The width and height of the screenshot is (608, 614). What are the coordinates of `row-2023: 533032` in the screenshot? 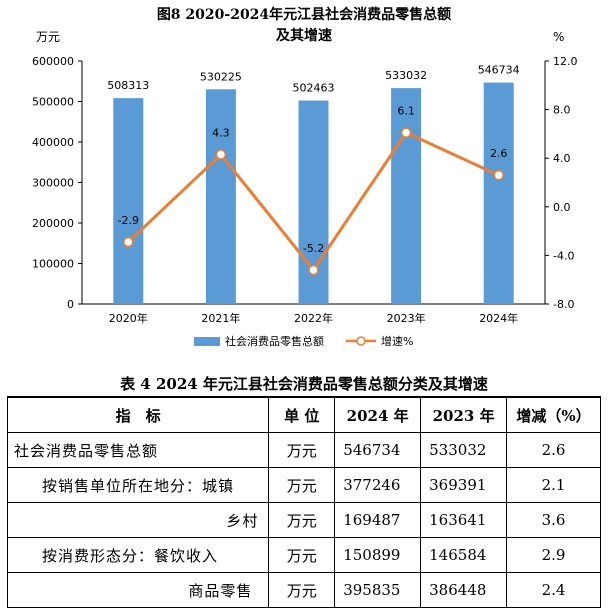 It's located at (464, 450).